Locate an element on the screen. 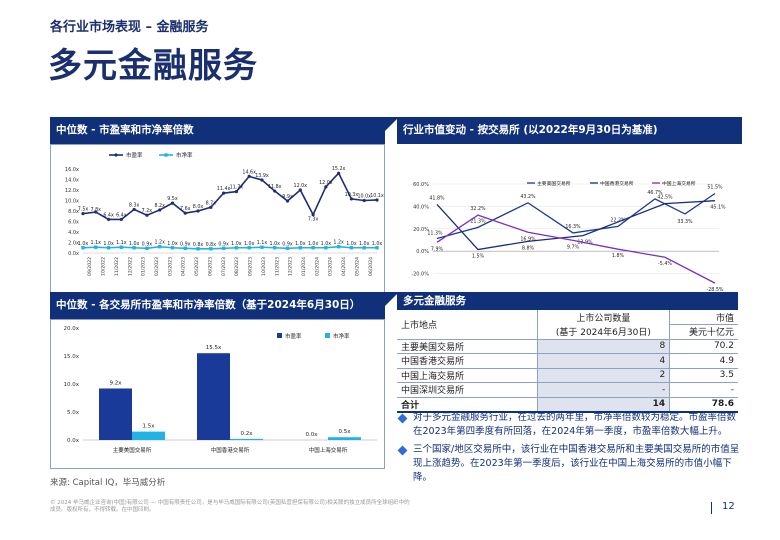 This screenshot has width=780, height=540. bar-pb is located at coordinates (246, 439).